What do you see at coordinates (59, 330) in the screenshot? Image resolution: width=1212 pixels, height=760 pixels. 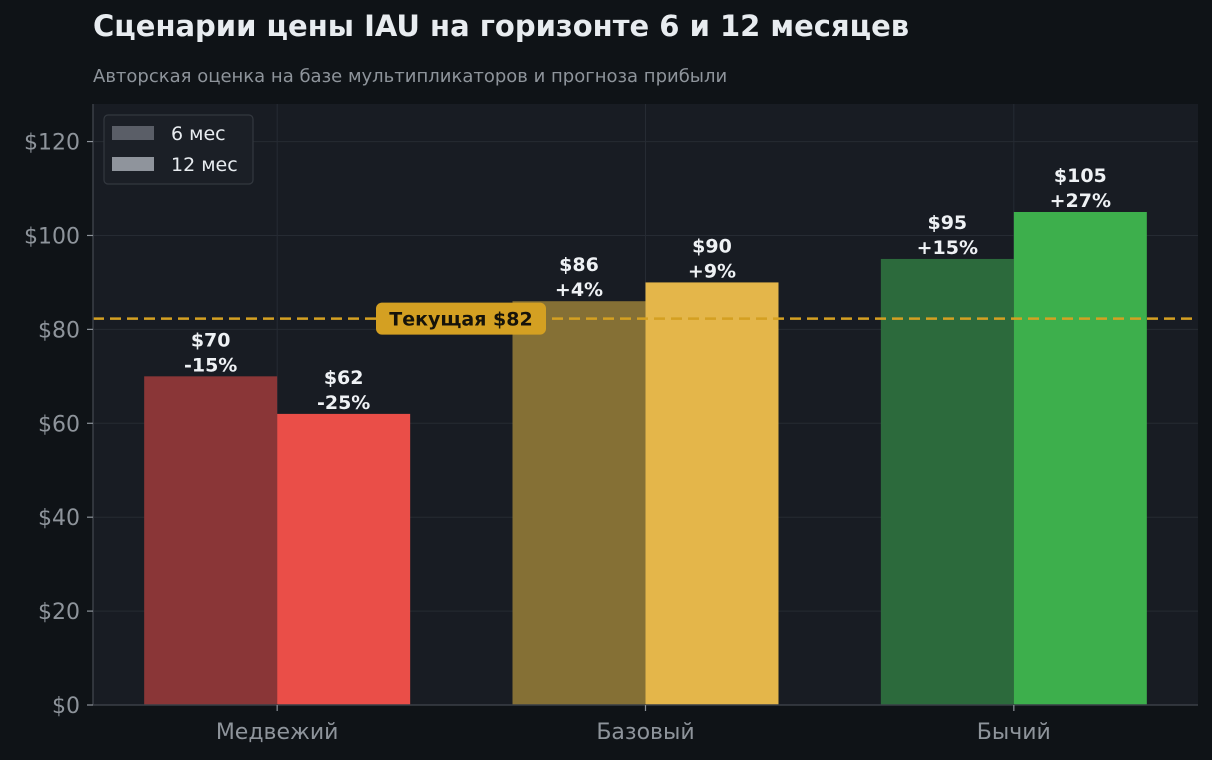 I see `y-tick-label: $80` at bounding box center [59, 330].